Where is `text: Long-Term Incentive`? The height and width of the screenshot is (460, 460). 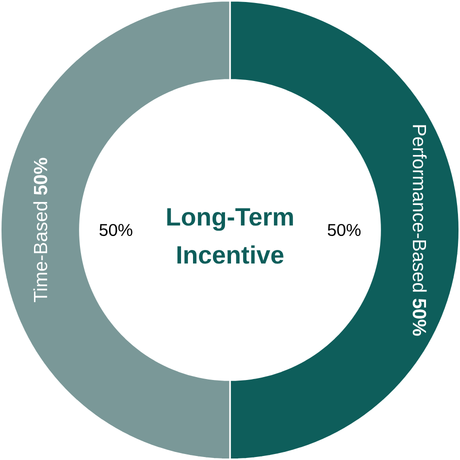
text: Long-Term Incentive is located at coordinates (230, 236).